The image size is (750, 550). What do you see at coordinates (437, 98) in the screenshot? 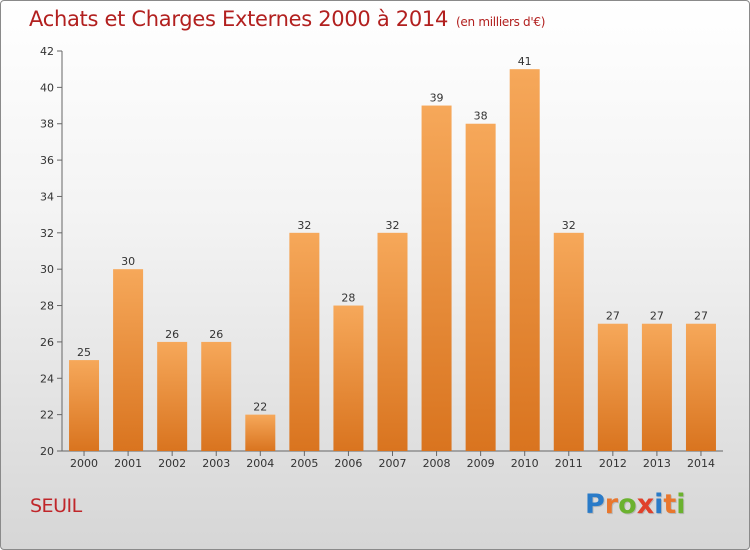
I see `data-label: 39` at bounding box center [437, 98].